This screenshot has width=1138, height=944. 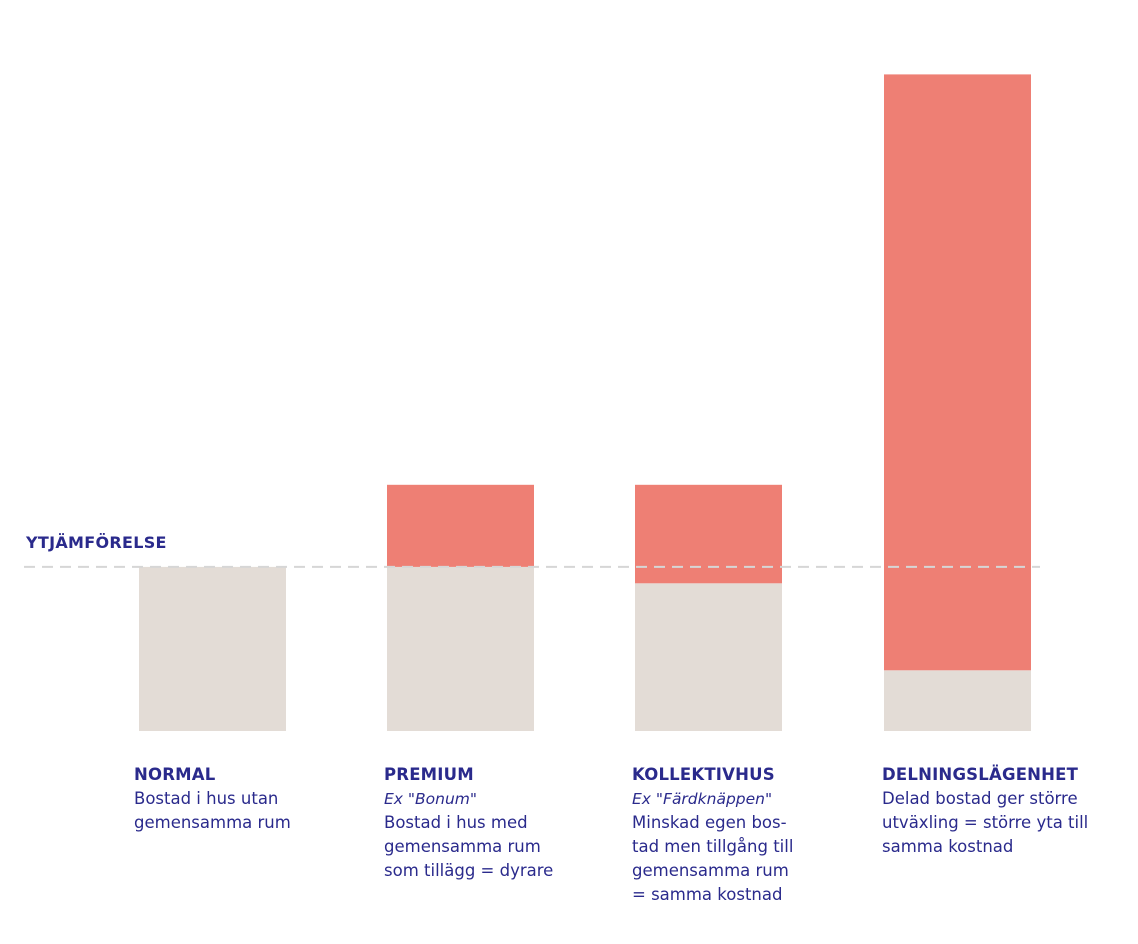 What do you see at coordinates (980, 774) in the screenshot?
I see `caption-title: DELNINGSLÄGENHET` at bounding box center [980, 774].